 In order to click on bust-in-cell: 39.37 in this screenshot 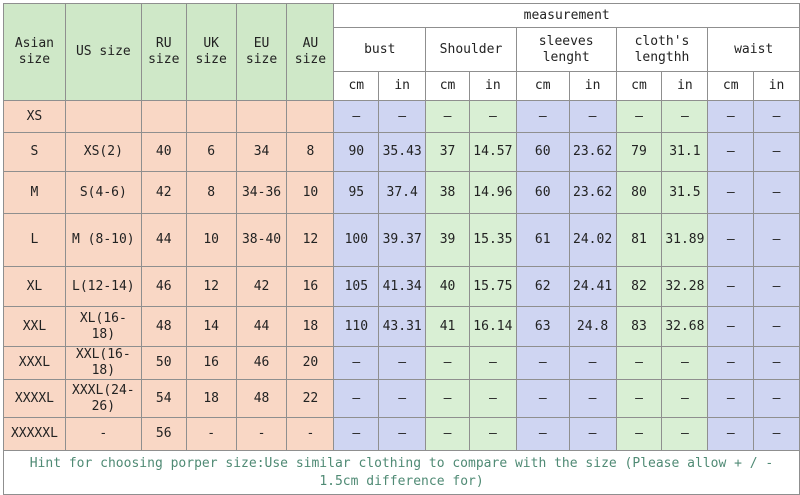, I will do `click(402, 240)`.